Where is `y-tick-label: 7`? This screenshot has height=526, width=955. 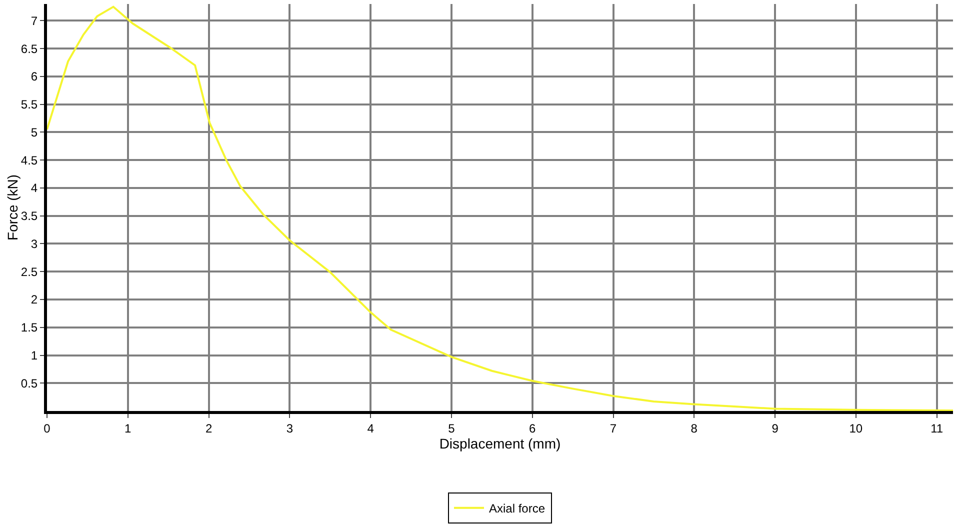 y-tick-label: 7 is located at coordinates (34, 21).